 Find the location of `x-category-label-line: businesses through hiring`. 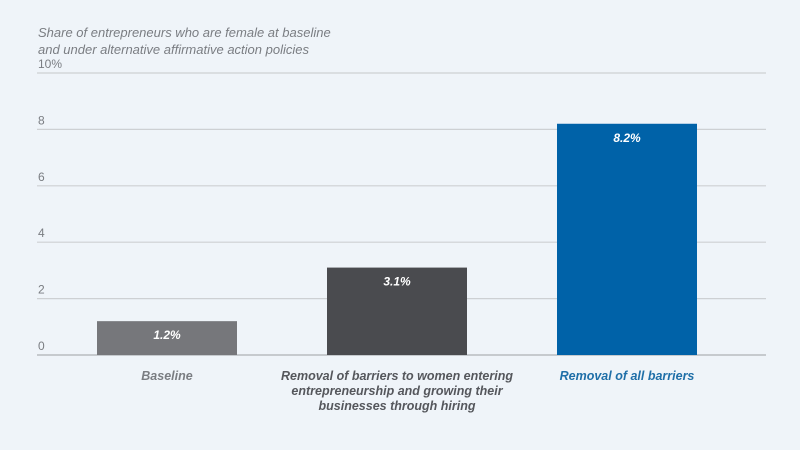

x-category-label-line: businesses through hiring is located at coordinates (397, 406).